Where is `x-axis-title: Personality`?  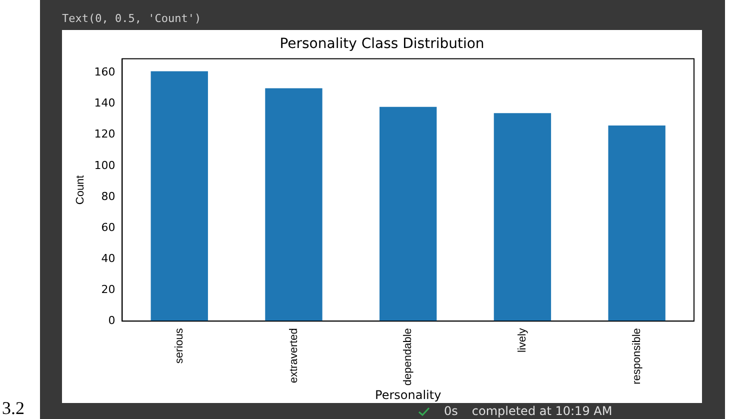
x-axis-title: Personality is located at coordinates (408, 395).